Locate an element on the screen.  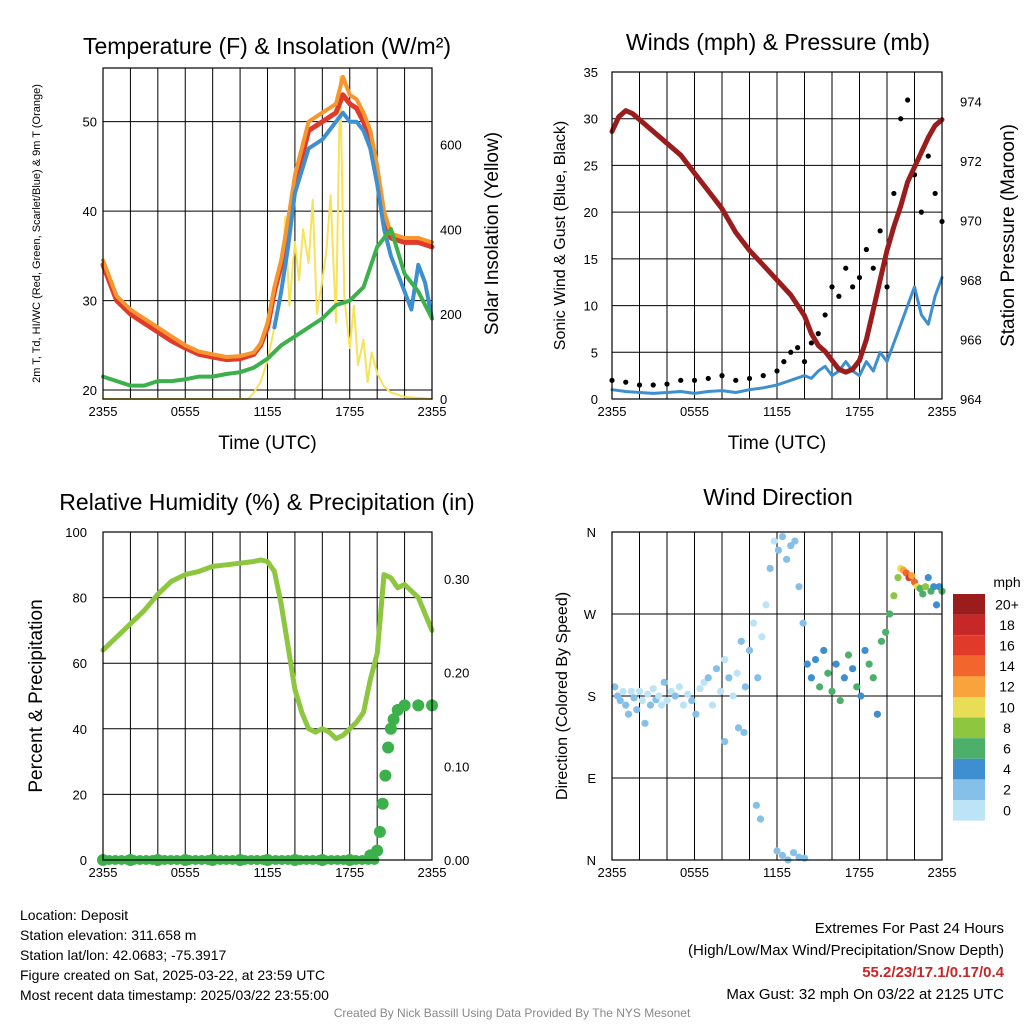
legend-label: 12 is located at coordinates (1007, 687).